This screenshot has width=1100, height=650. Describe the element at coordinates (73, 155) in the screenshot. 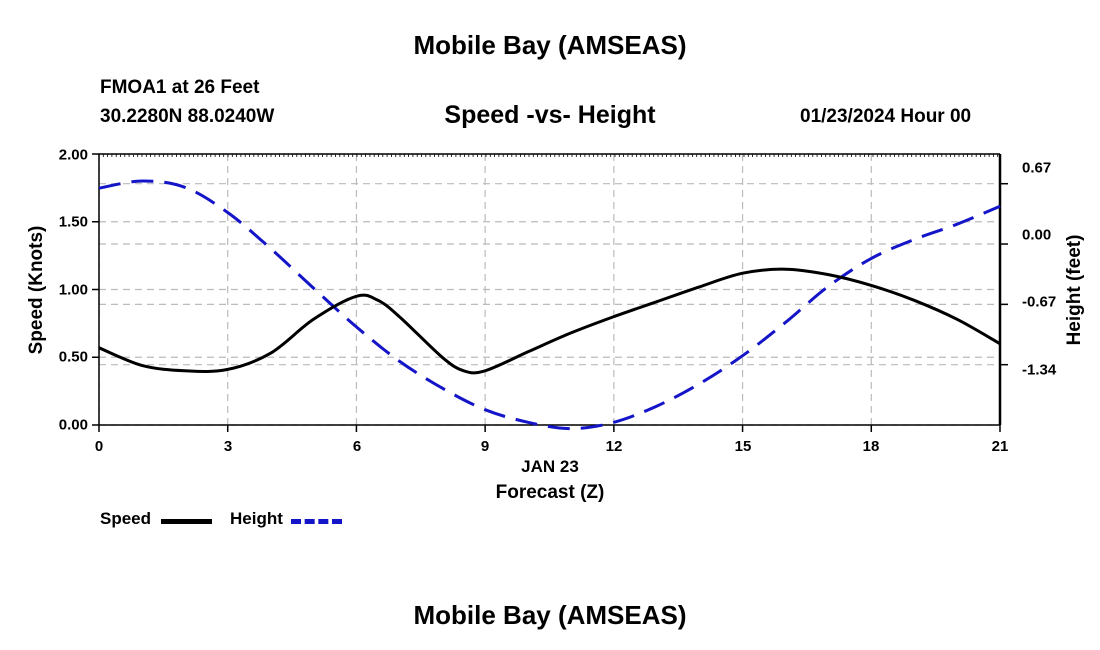

I see `y-left-tick-label: 2.00` at that location.